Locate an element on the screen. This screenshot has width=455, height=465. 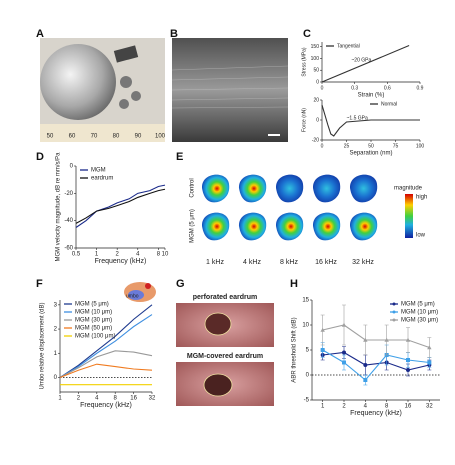
y-tick-label: -20 is located at coordinates (315, 140).